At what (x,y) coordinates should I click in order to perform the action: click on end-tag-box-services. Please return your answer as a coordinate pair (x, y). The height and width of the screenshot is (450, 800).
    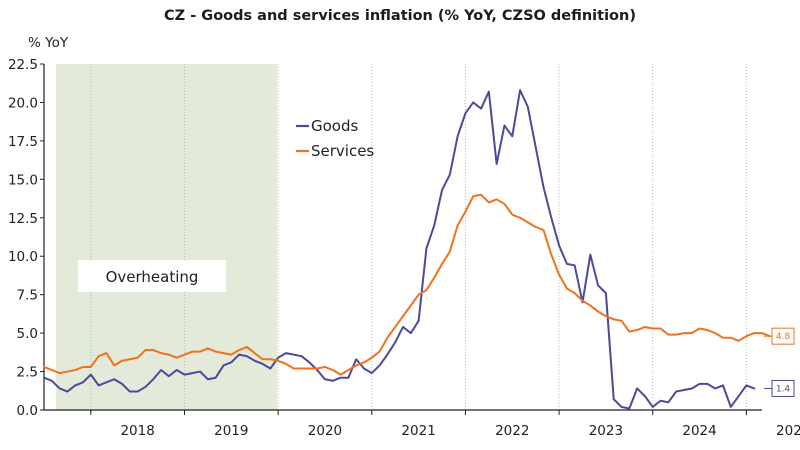
    Looking at the image, I should click on (783, 336).